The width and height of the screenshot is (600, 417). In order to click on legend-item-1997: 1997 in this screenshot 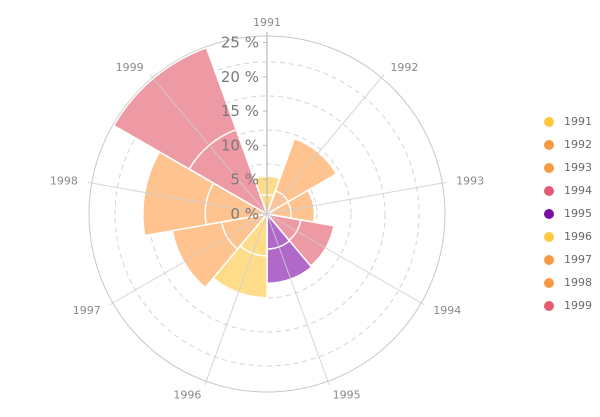, I will do `click(570, 259)`.